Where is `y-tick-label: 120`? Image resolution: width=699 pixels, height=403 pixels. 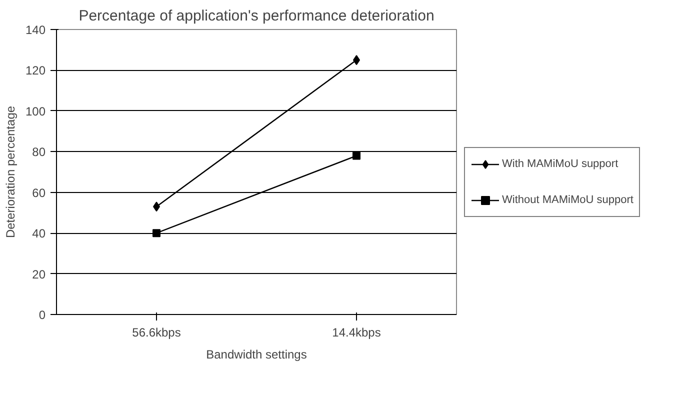 y-tick-label: 120 is located at coordinates (35, 71).